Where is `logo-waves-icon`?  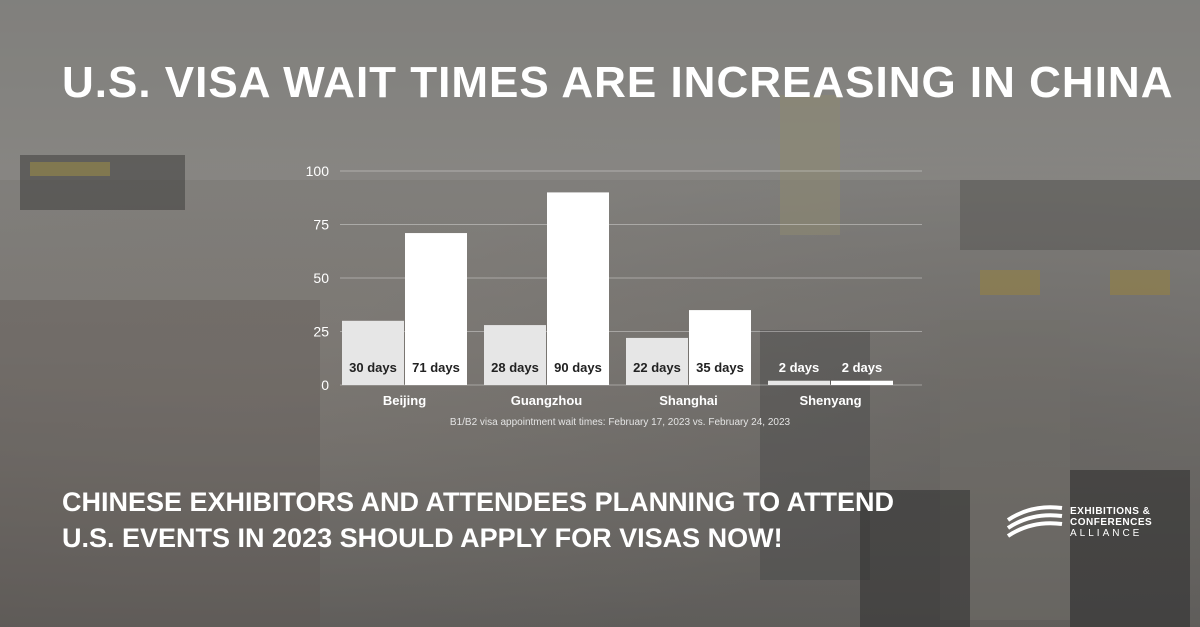
logo-waves-icon is located at coordinates (1034, 521).